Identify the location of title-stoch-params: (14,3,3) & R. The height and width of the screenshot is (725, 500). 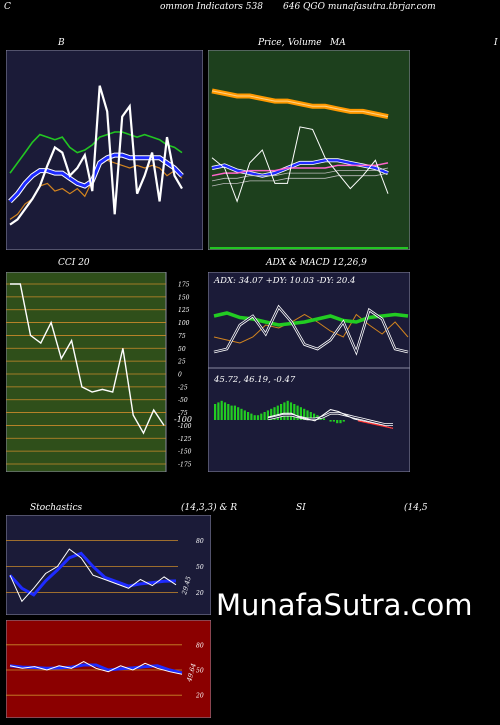
(209, 508).